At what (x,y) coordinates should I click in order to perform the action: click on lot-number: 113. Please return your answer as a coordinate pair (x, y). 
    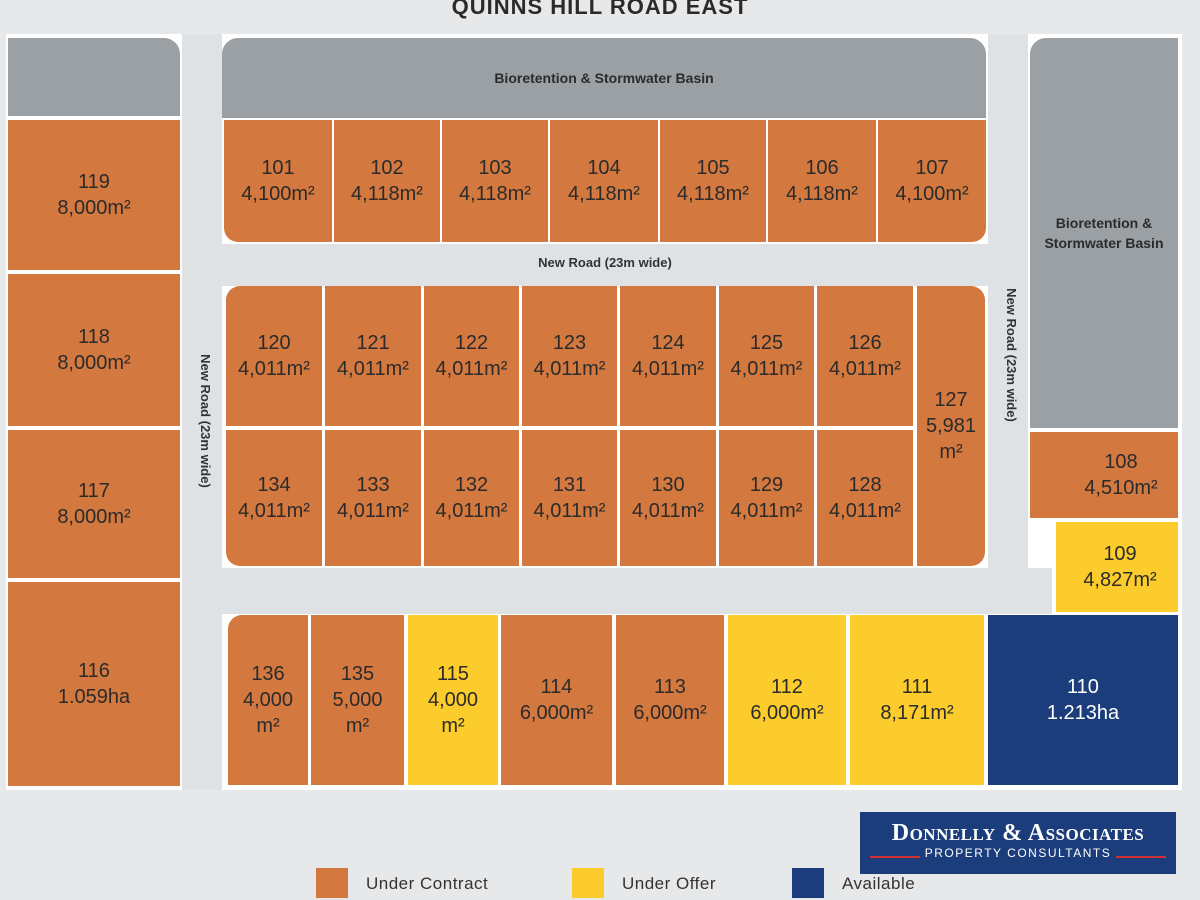
    Looking at the image, I should click on (670, 687).